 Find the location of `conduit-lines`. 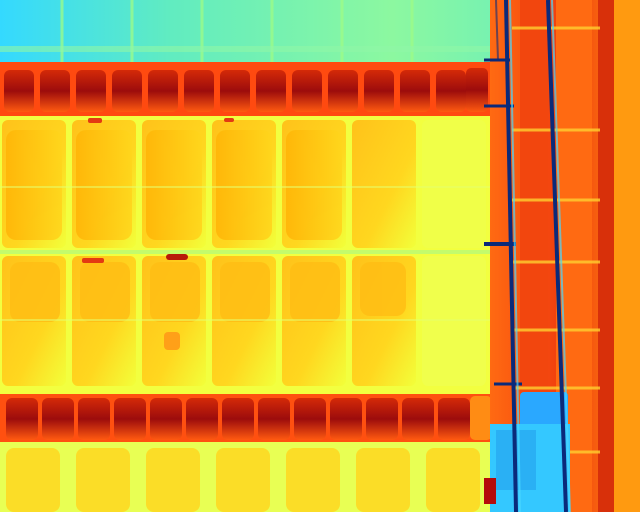

conduit-lines is located at coordinates (526, 256).